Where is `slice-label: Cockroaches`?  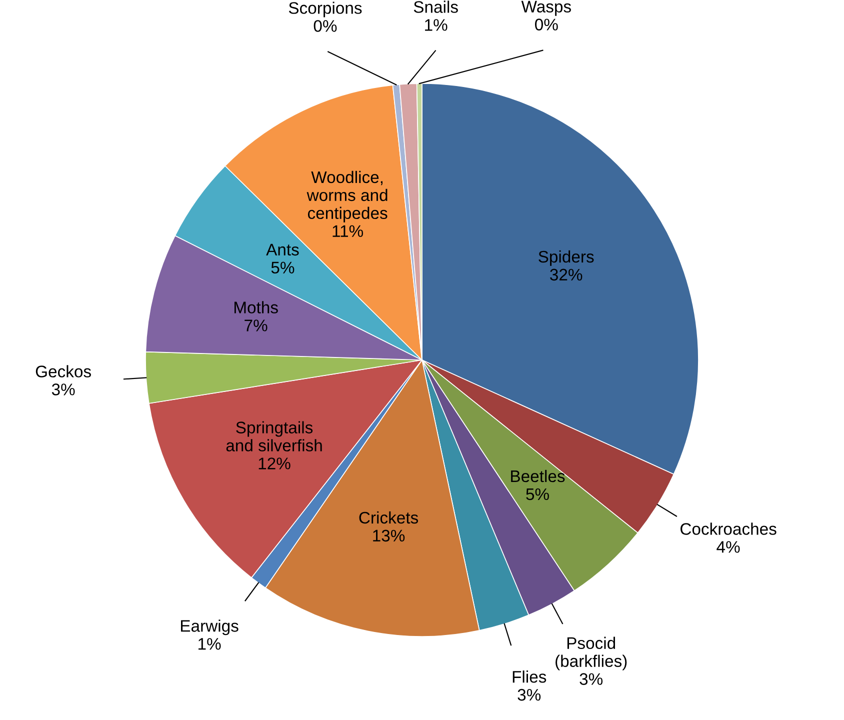 slice-label: Cockroaches is located at coordinates (728, 528).